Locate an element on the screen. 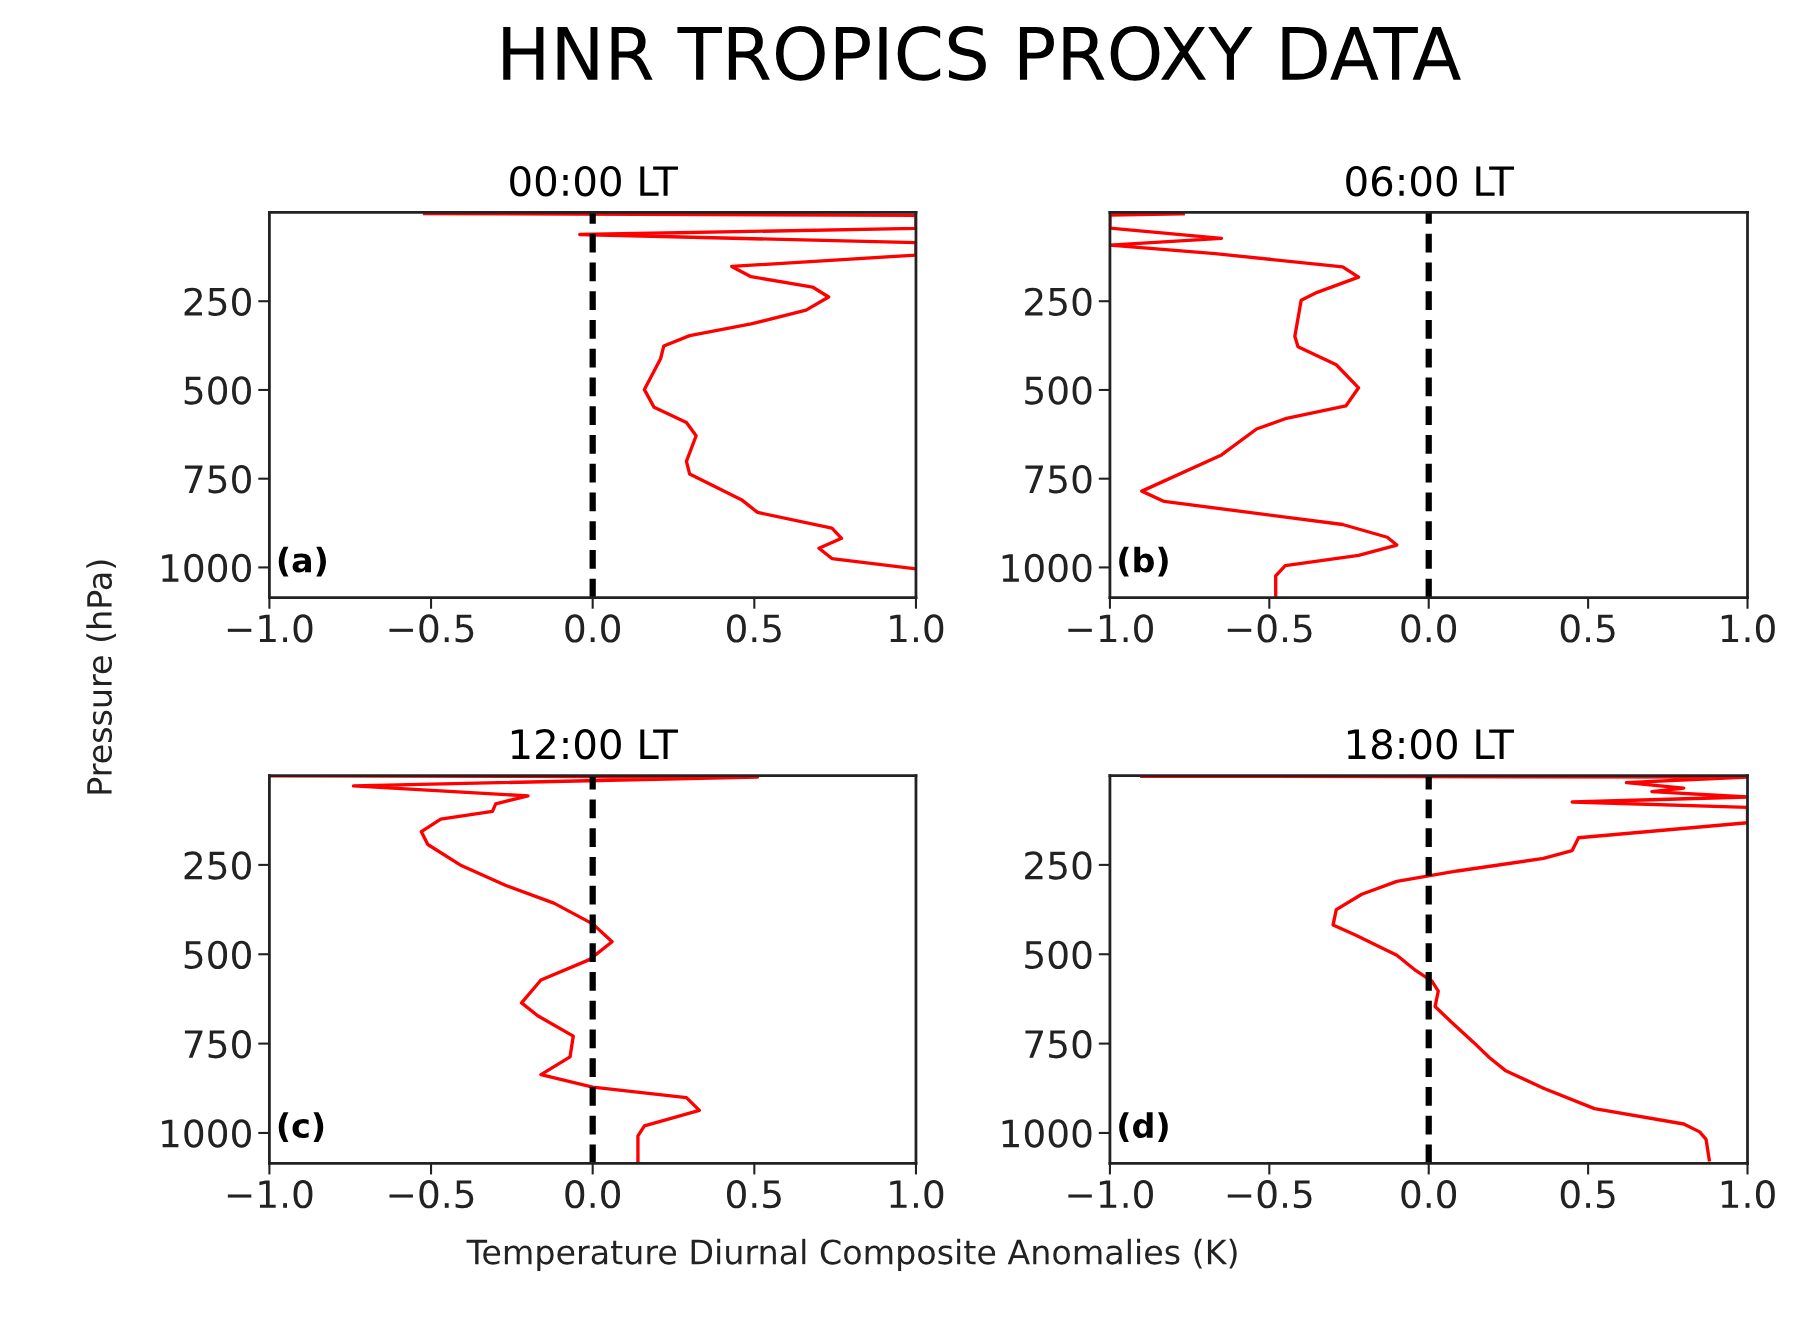  annotation: (a) is located at coordinates (302, 561).